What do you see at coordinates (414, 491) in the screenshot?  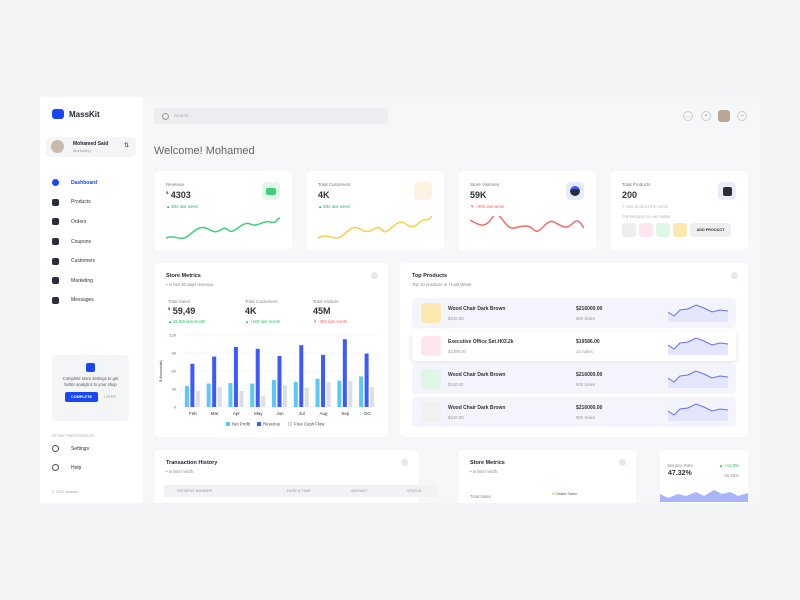 I see `col-status: STATUS` at bounding box center [414, 491].